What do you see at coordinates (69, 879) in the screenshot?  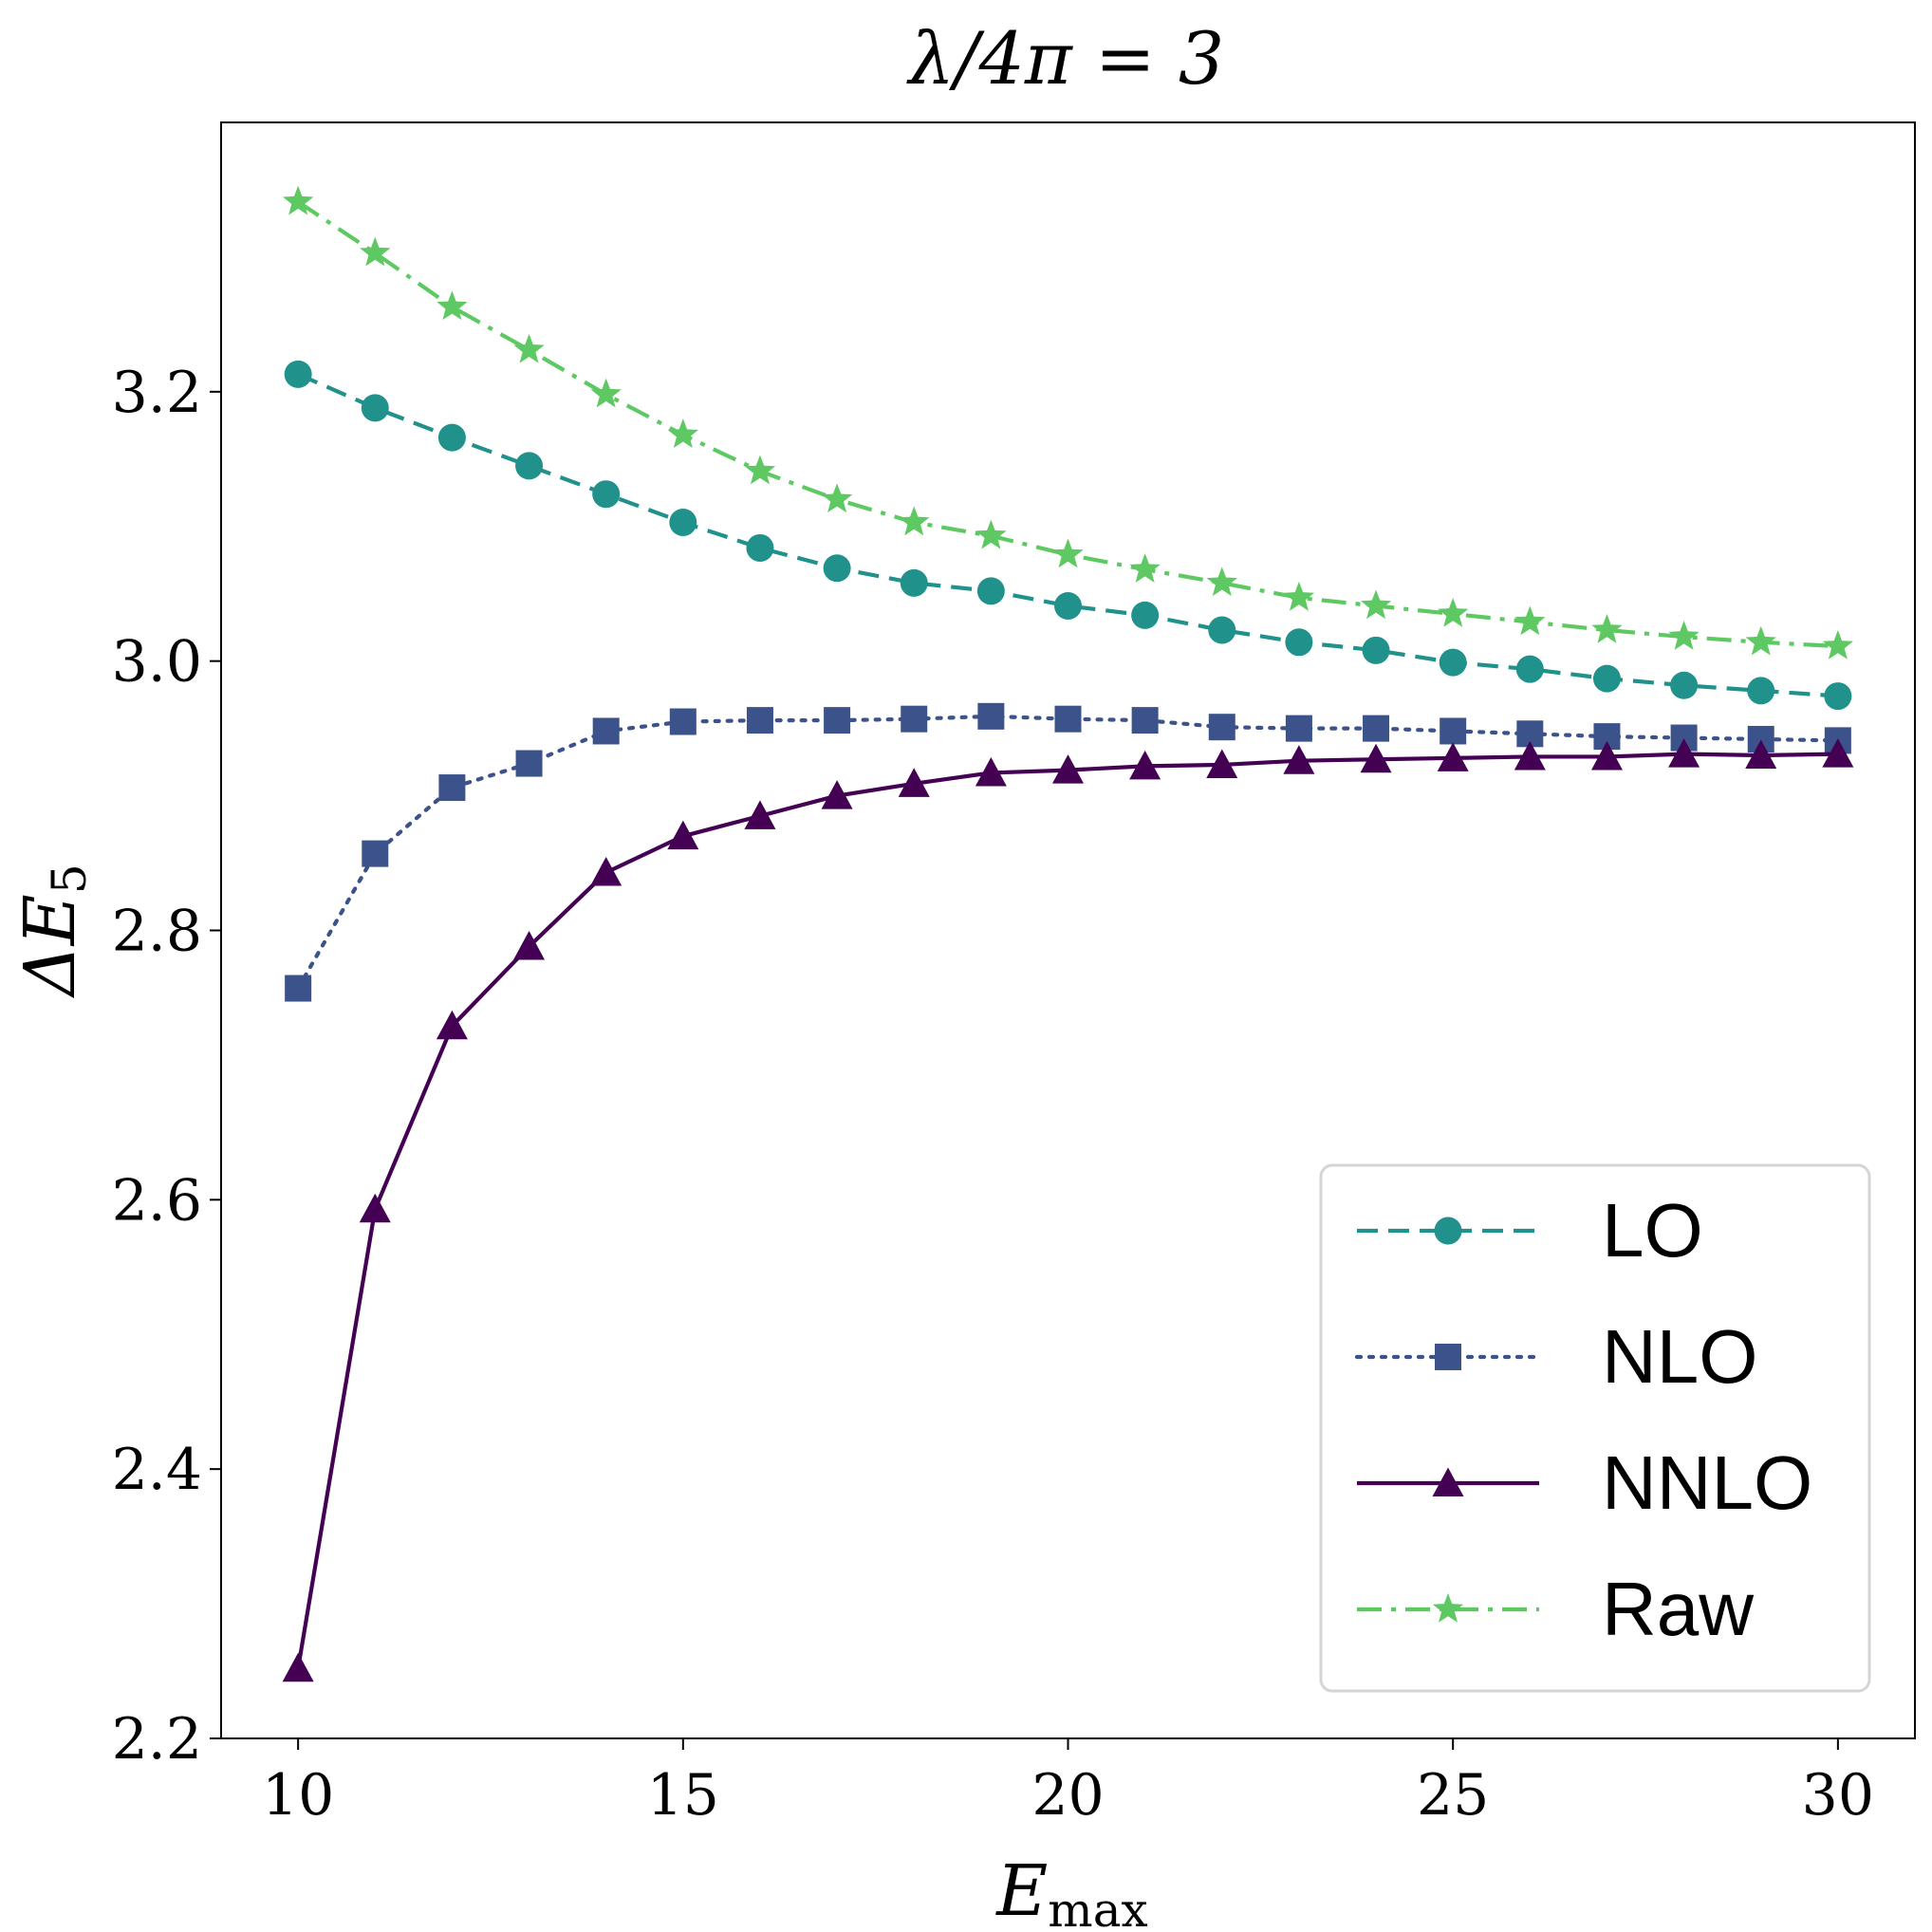 I see `y-axis-label-sub: 5` at bounding box center [69, 879].